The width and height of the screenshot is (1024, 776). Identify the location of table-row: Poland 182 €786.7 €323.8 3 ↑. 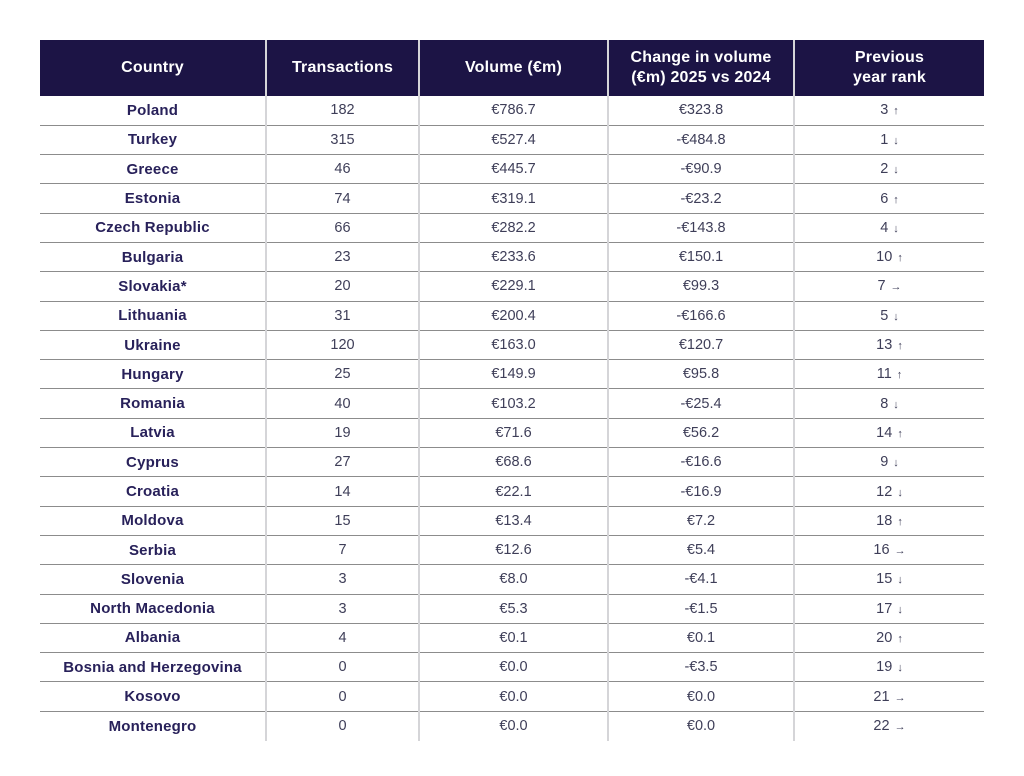
(512, 111).